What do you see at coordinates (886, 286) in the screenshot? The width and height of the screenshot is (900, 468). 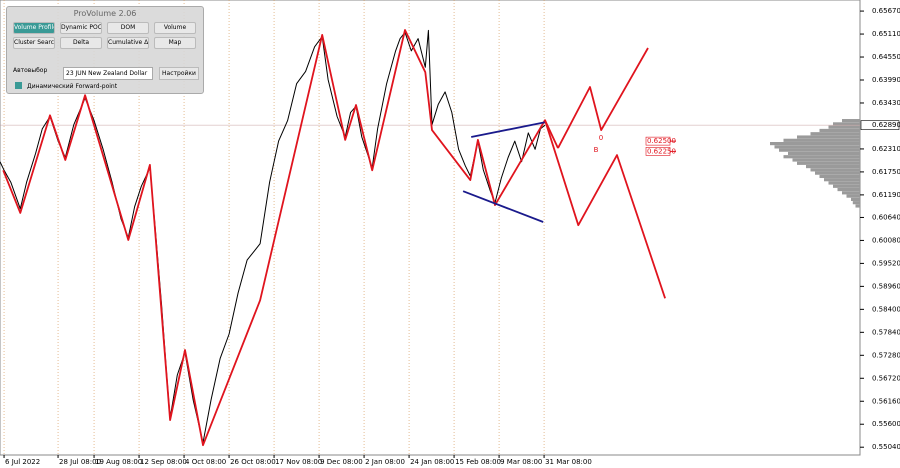 I see `y-tick-label: 0.58960` at bounding box center [886, 286].